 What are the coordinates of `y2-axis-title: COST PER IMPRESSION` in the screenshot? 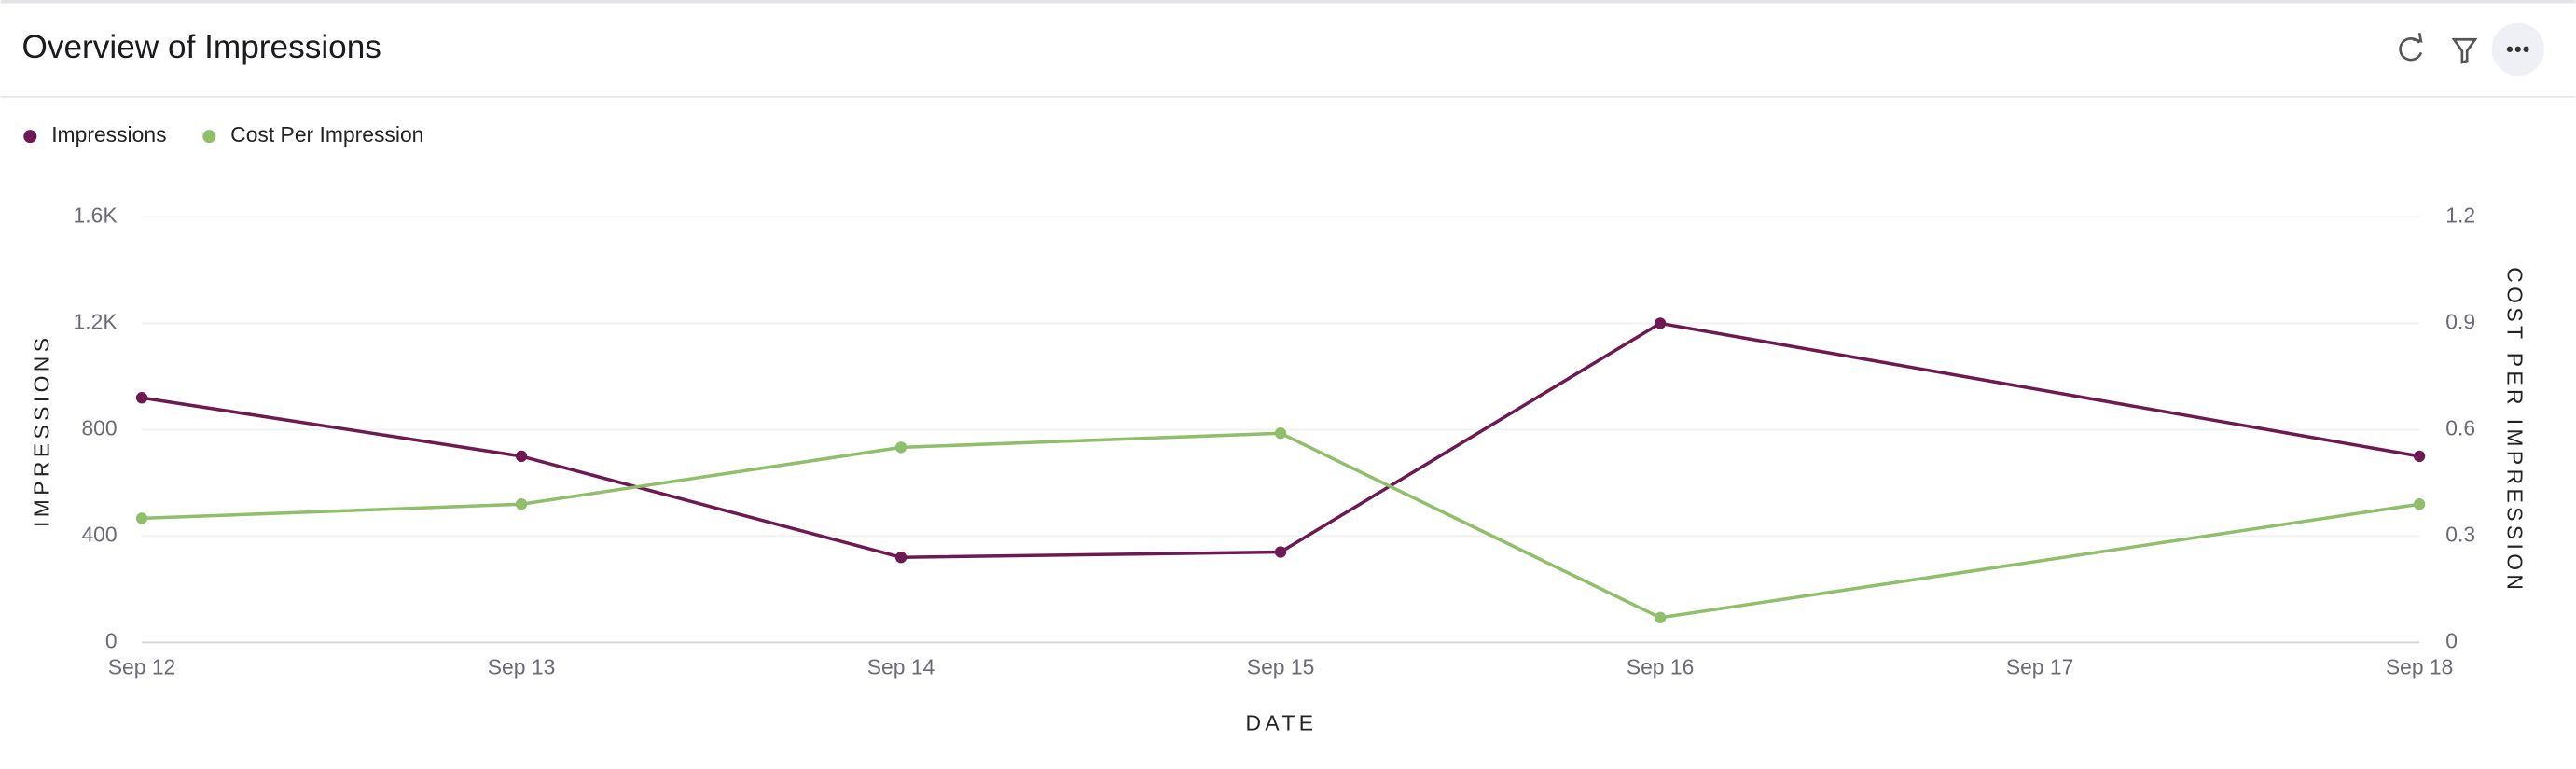 It's located at (2514, 430).